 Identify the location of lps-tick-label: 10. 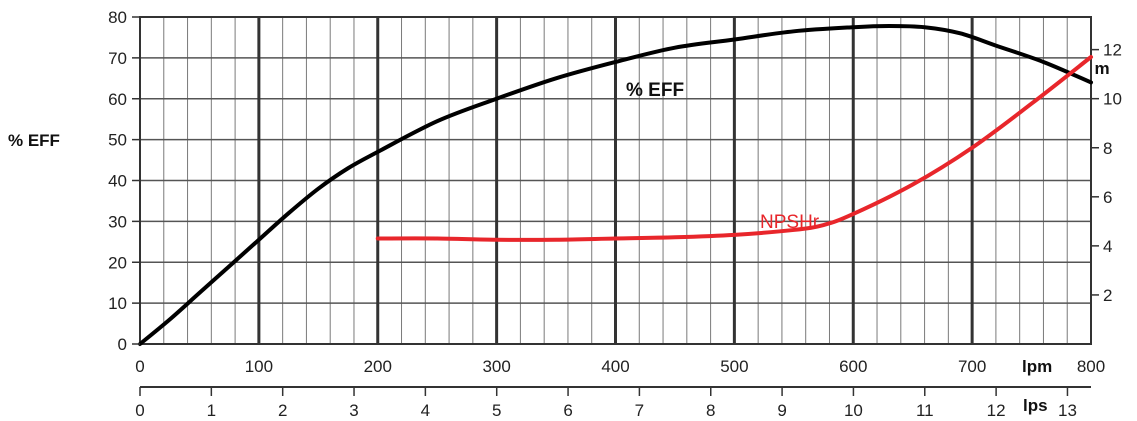
(853, 410).